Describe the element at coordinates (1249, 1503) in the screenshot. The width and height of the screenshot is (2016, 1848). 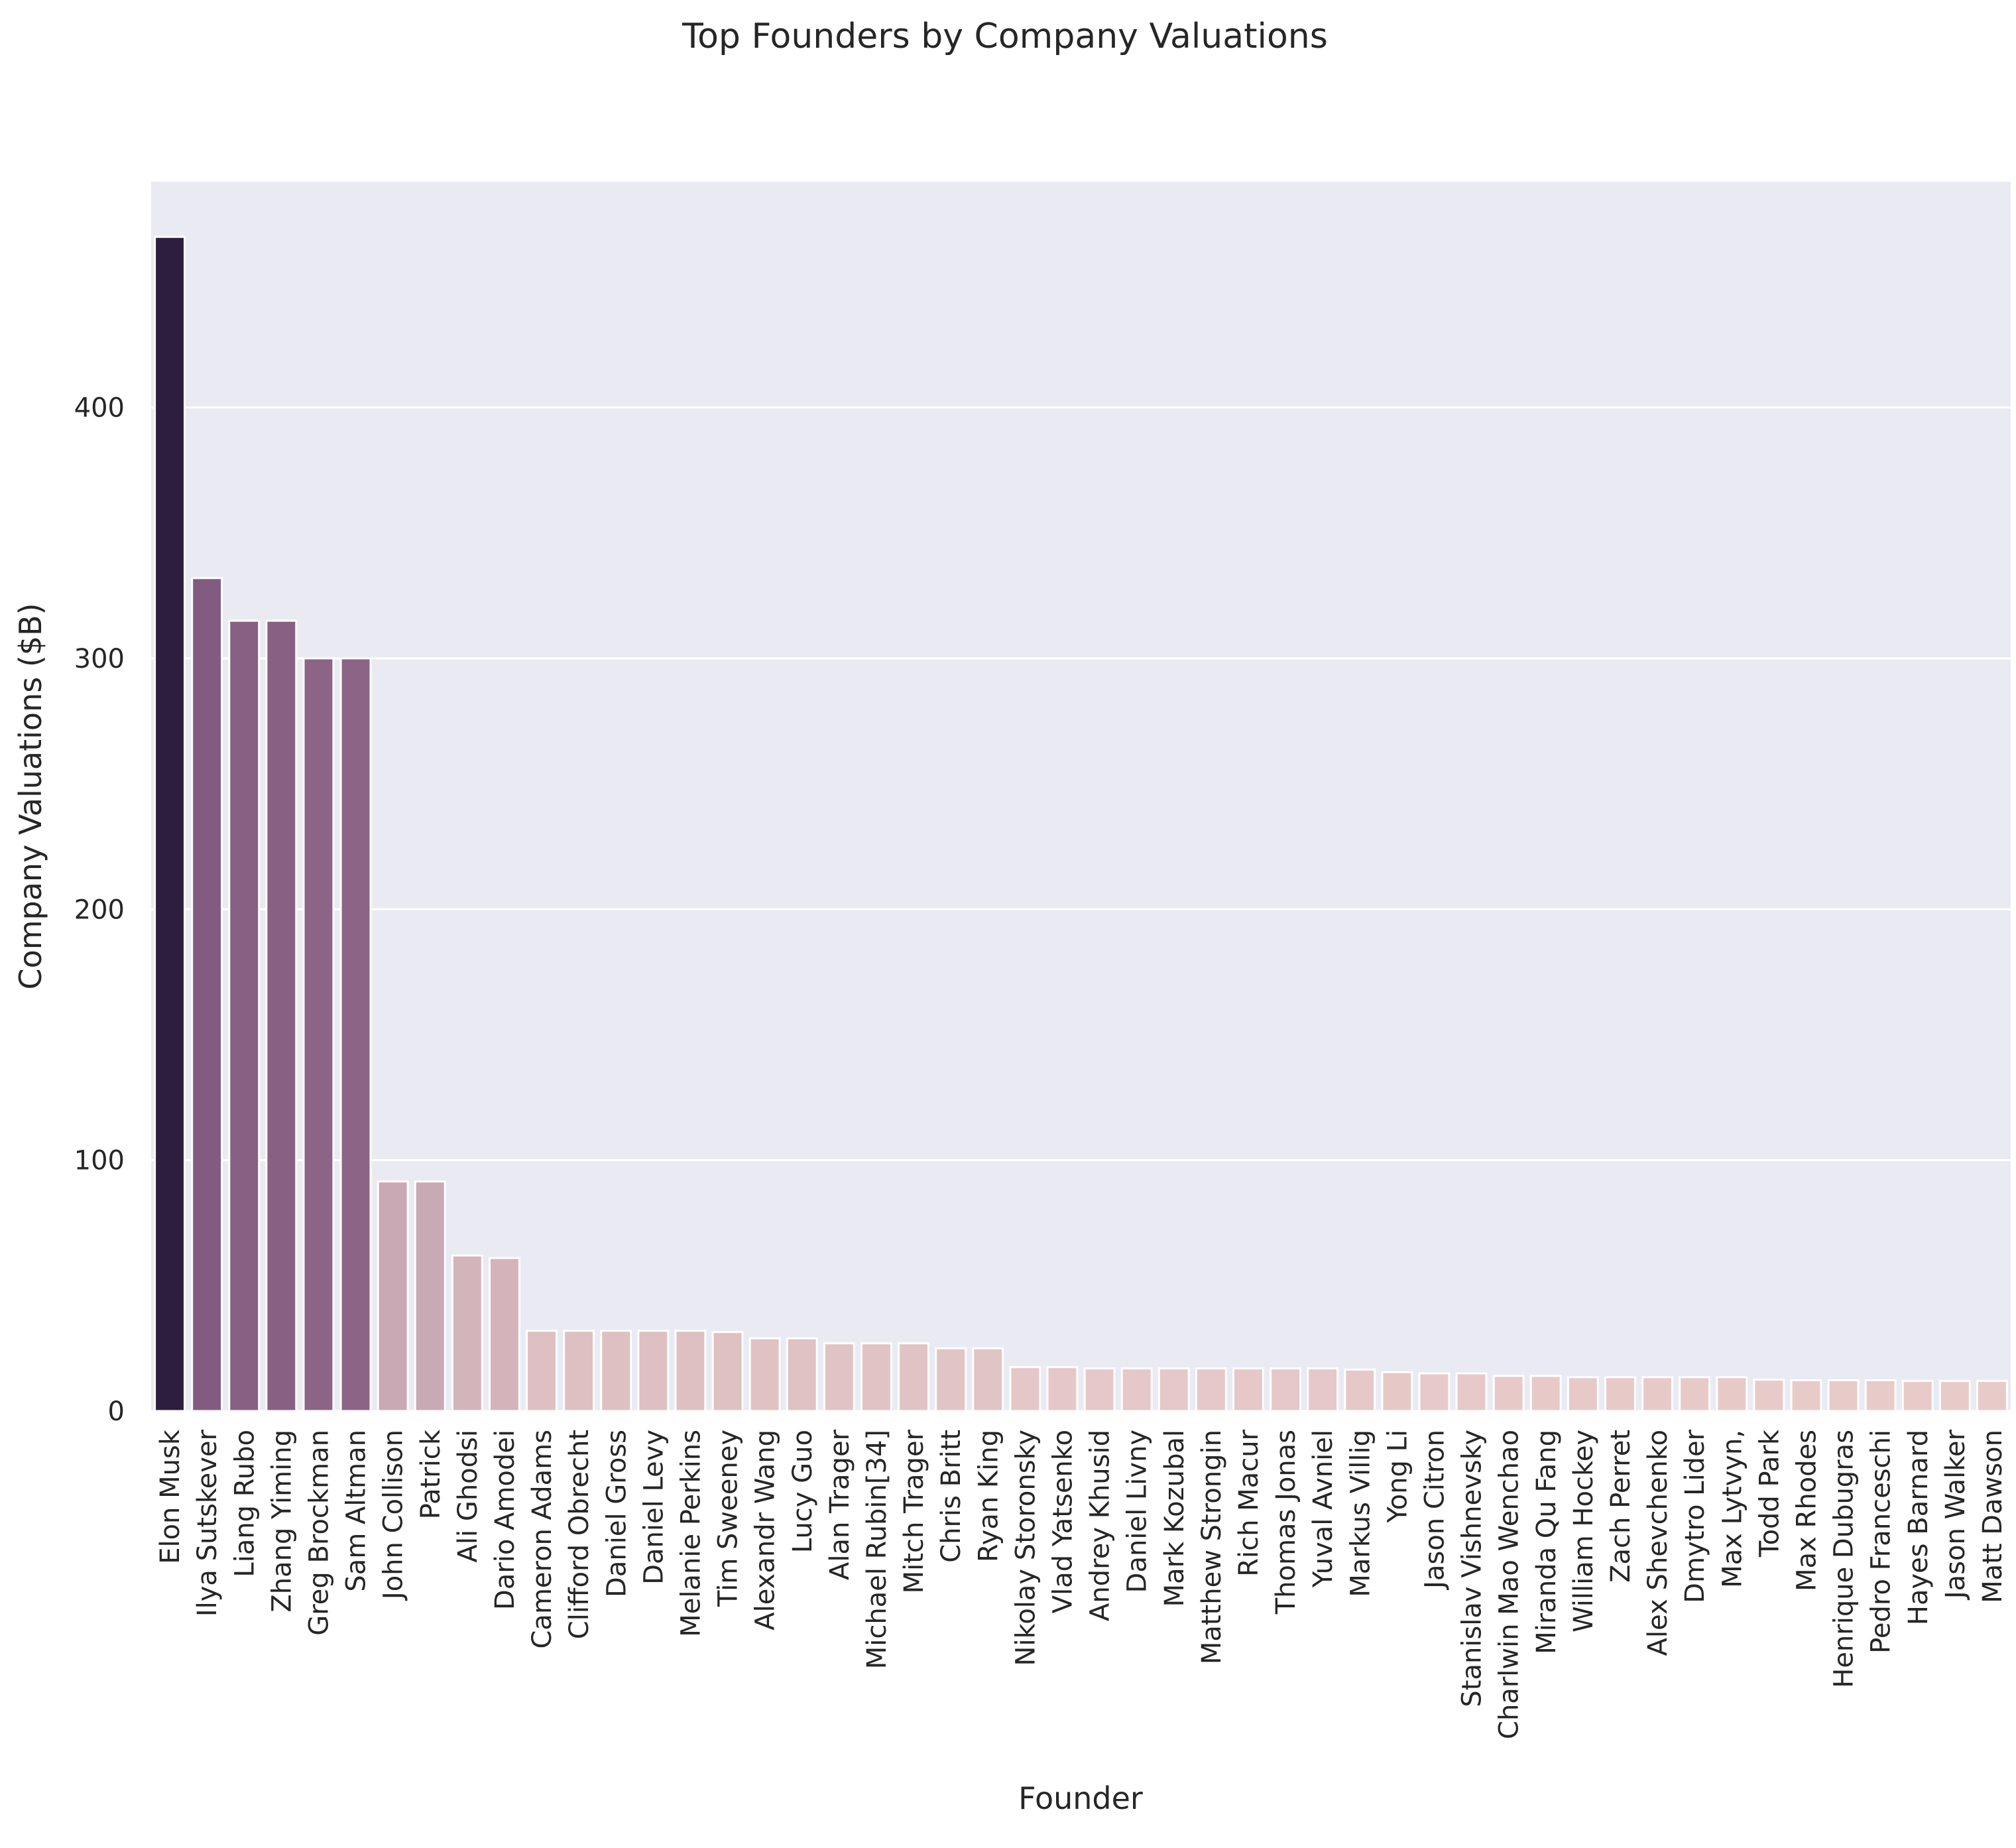
I see `x-tick-label: Rich Macur` at that location.